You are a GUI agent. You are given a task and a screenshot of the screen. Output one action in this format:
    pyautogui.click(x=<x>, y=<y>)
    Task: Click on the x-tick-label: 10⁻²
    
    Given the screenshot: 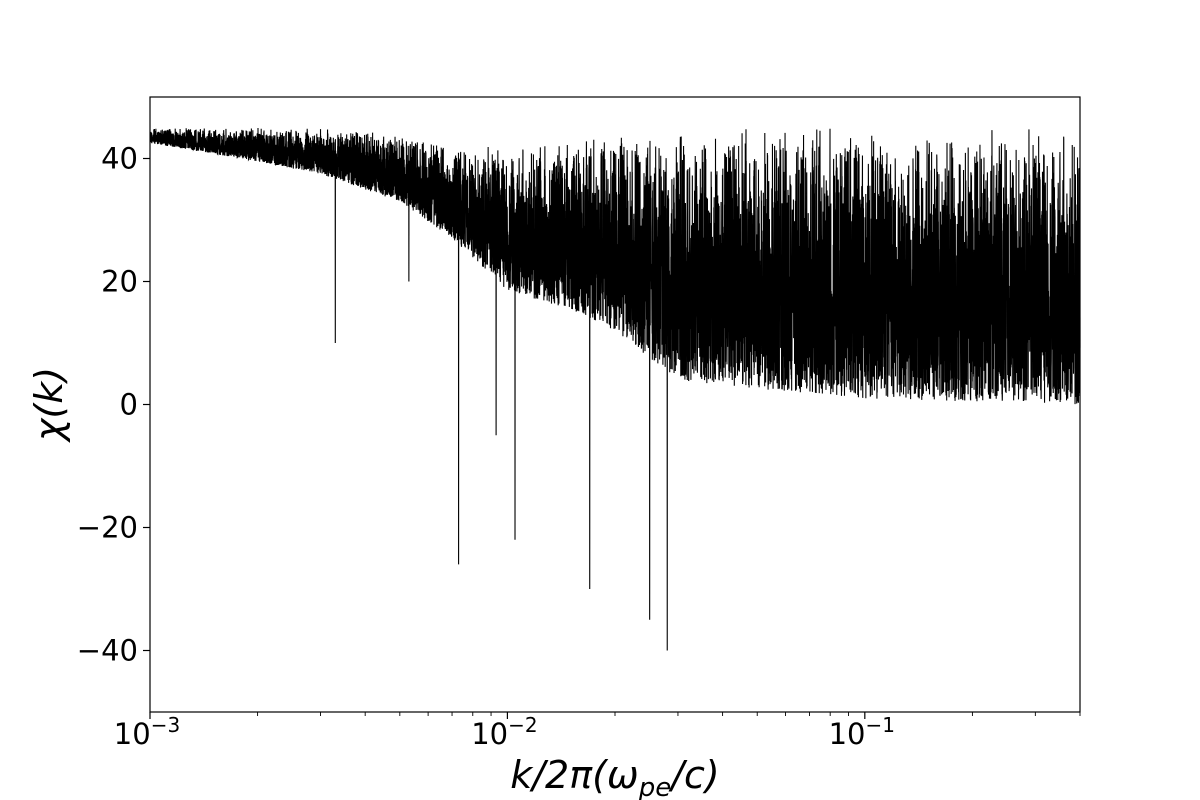 What is the action you would take?
    pyautogui.click(x=504, y=732)
    